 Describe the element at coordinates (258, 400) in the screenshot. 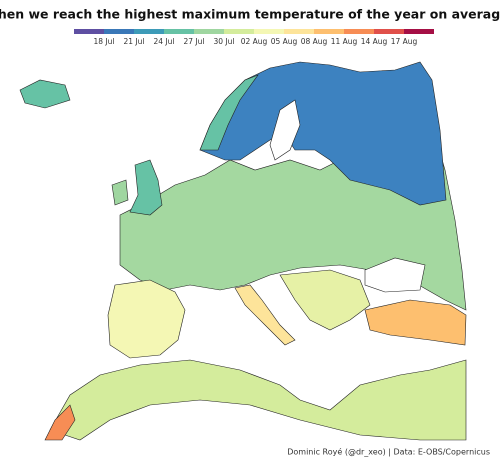

I see `land-north-africa` at that location.